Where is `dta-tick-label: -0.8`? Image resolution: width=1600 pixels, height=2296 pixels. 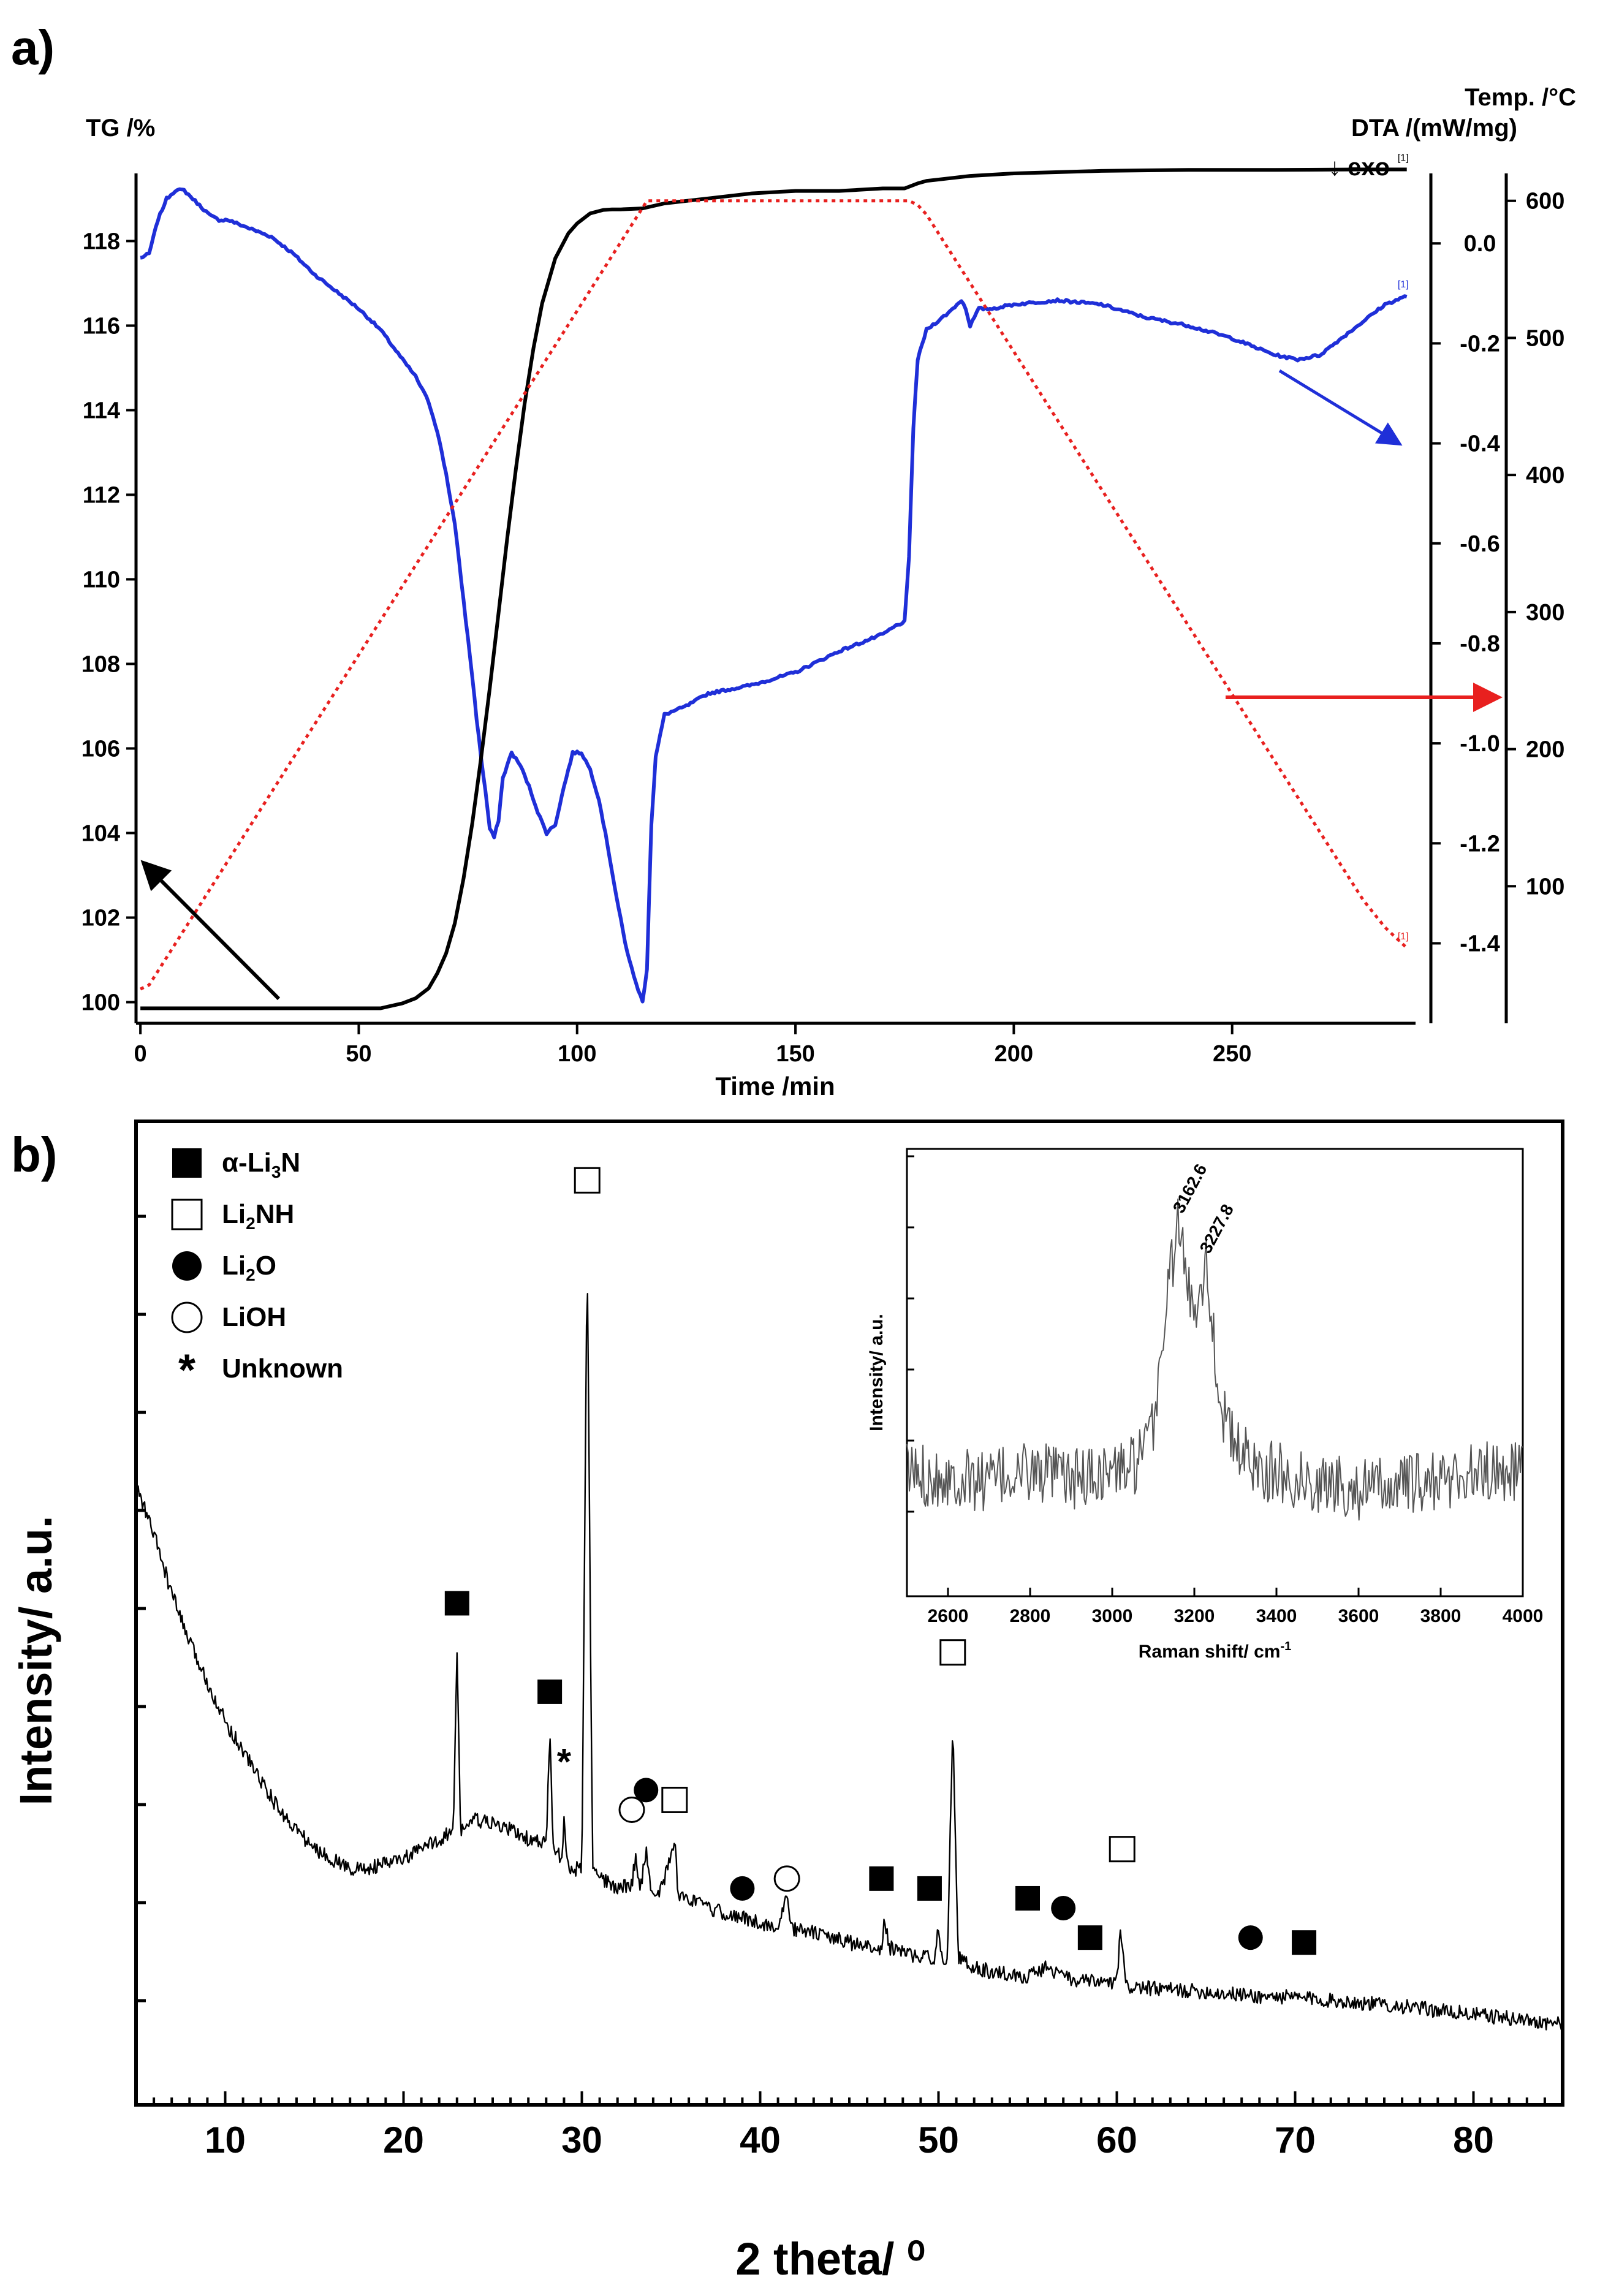 dta-tick-label: -0.8 is located at coordinates (1480, 644).